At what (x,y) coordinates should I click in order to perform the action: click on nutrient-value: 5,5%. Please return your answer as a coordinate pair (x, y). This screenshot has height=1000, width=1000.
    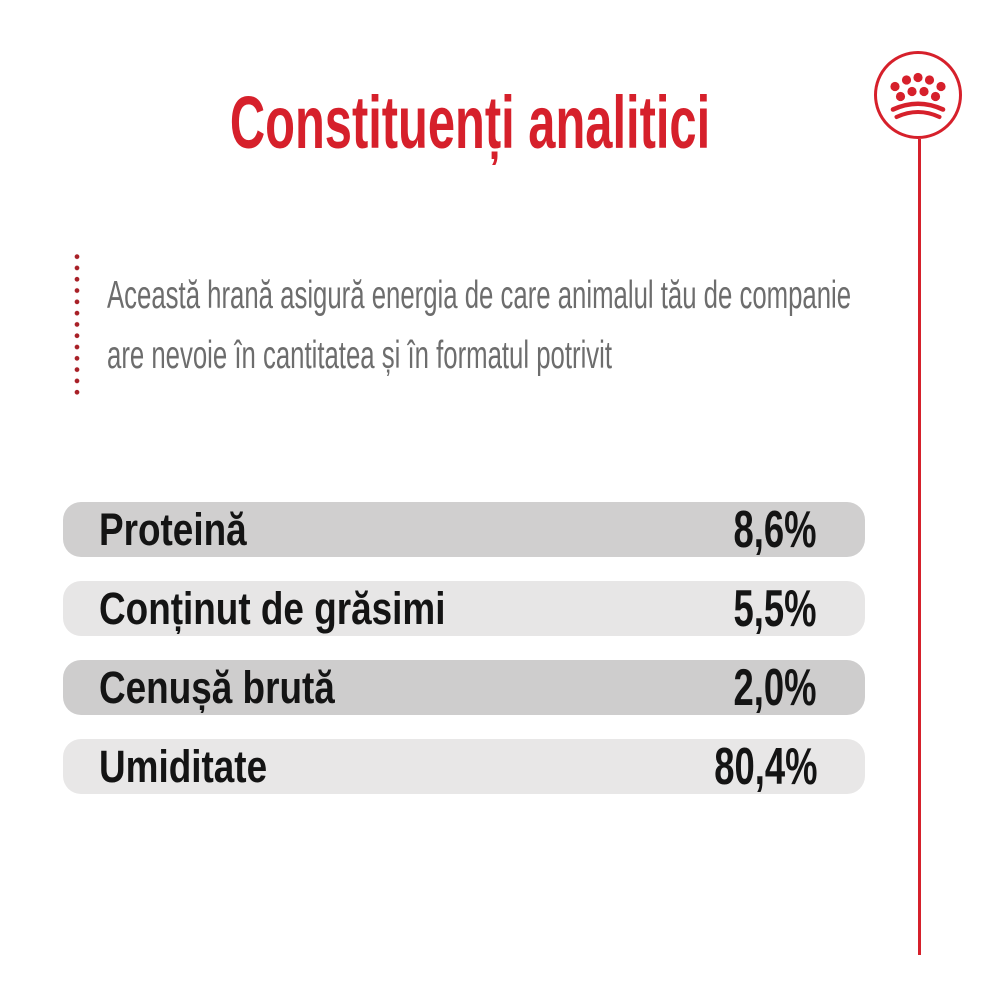
    Looking at the image, I should click on (775, 608).